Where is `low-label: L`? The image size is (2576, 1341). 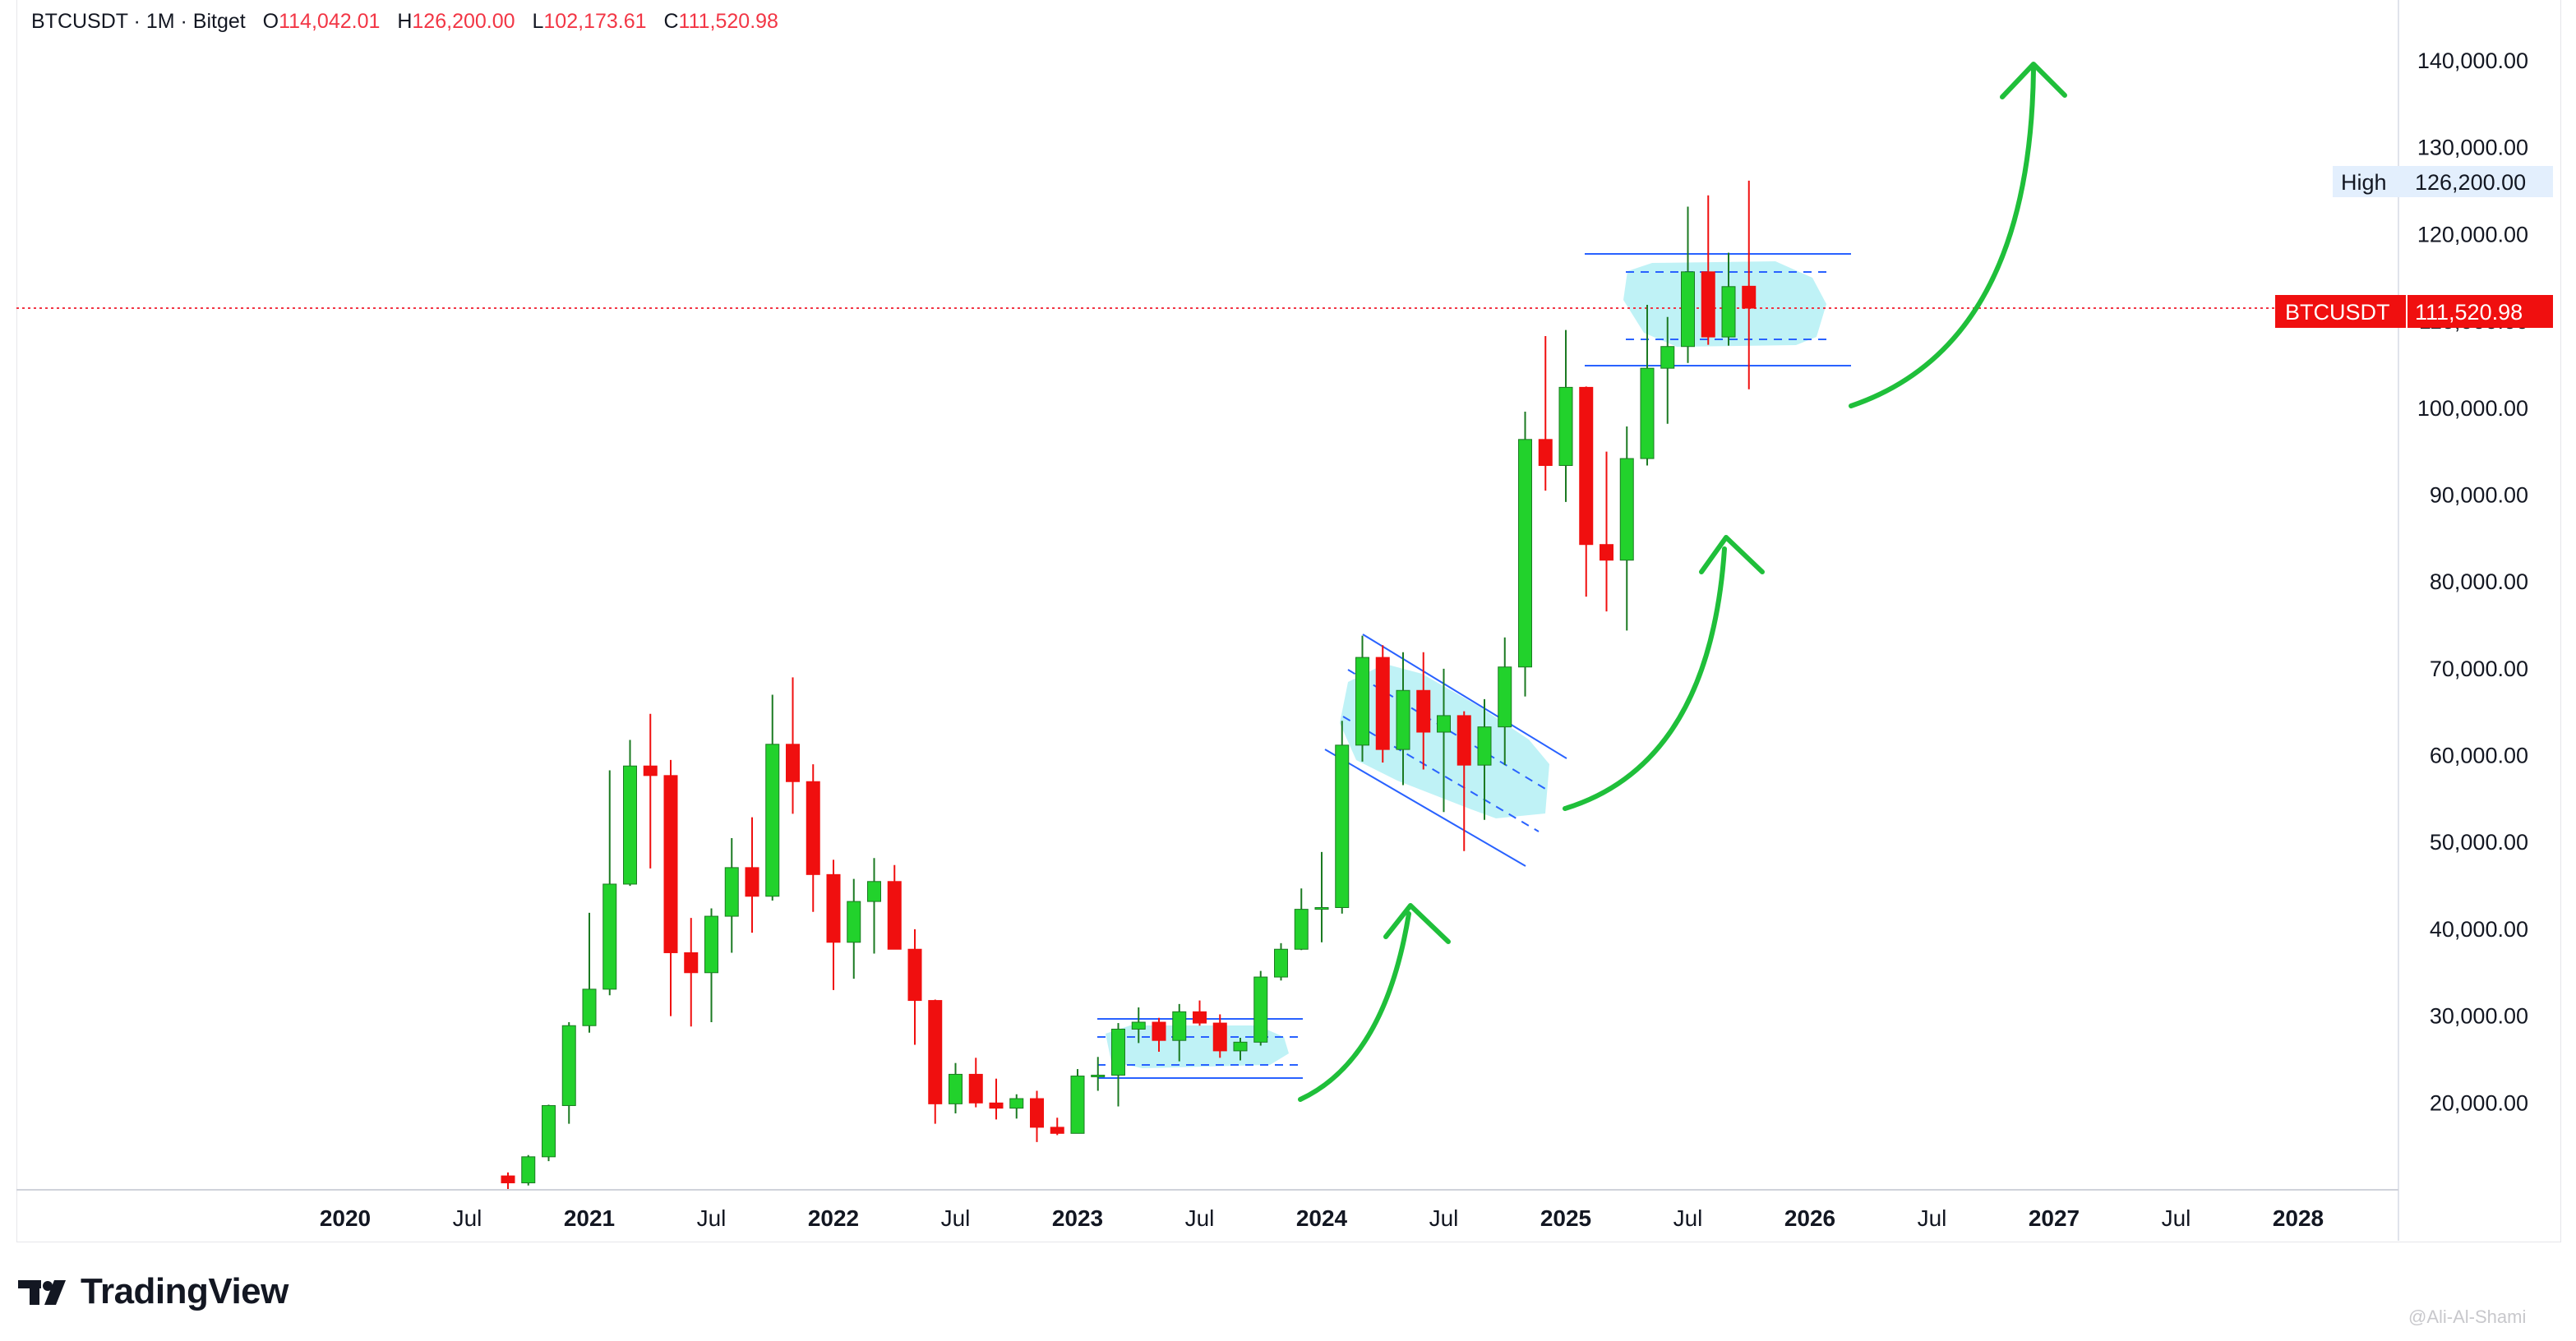 low-label: L is located at coordinates (538, 21).